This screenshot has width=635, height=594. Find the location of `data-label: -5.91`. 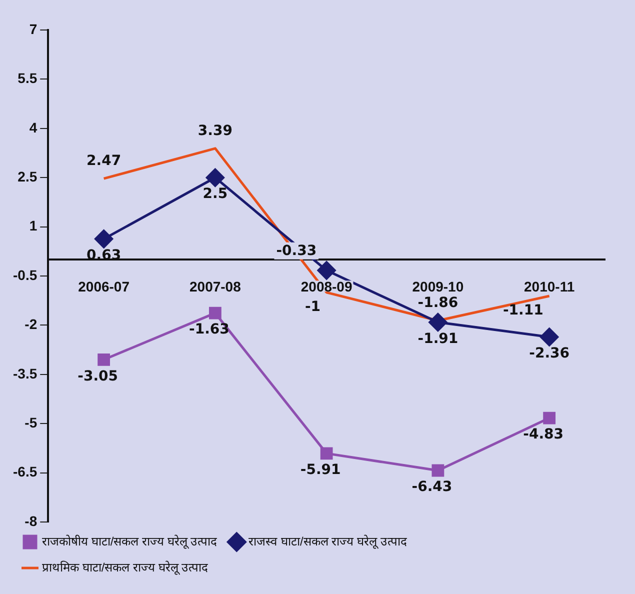

data-label: -5.91 is located at coordinates (320, 470).